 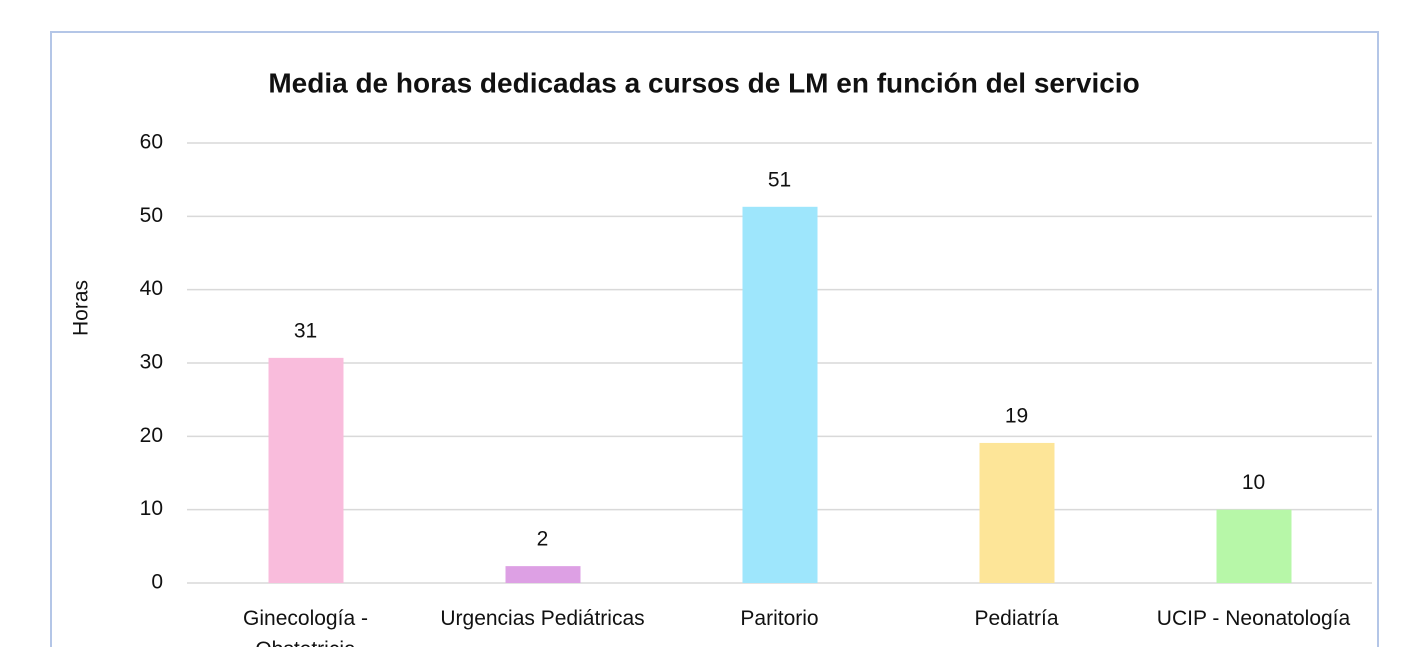 What do you see at coordinates (1016, 415) in the screenshot?
I see `data-label: 19` at bounding box center [1016, 415].